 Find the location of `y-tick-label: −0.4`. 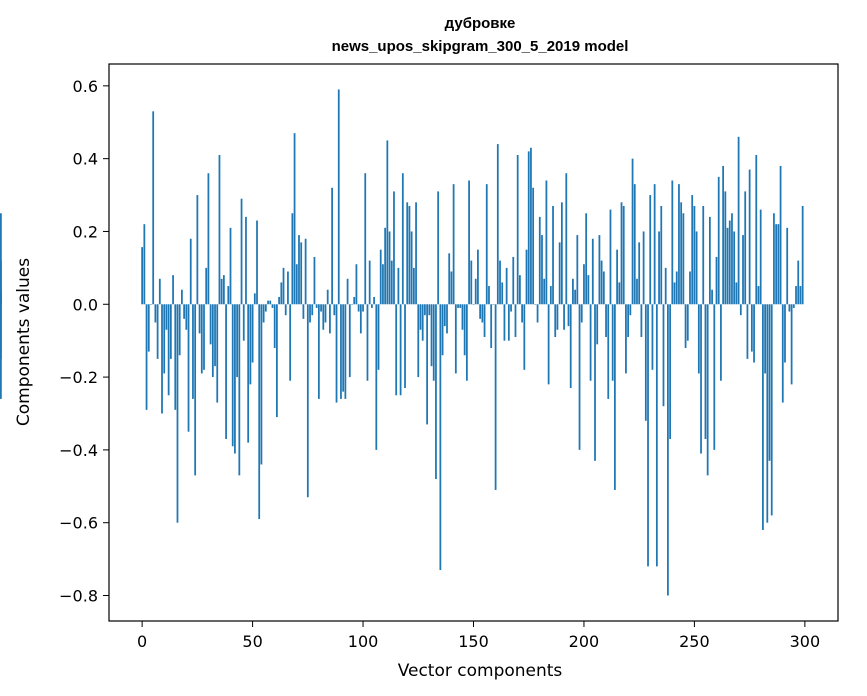

y-tick-label: −0.4 is located at coordinates (78, 450).